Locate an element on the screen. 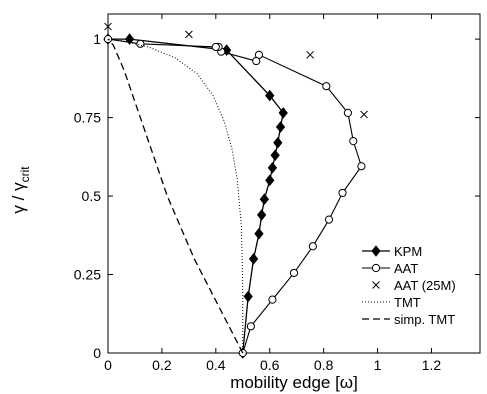 This screenshot has height=394, width=487. y-tick-label: 0.5 is located at coordinates (92, 196).